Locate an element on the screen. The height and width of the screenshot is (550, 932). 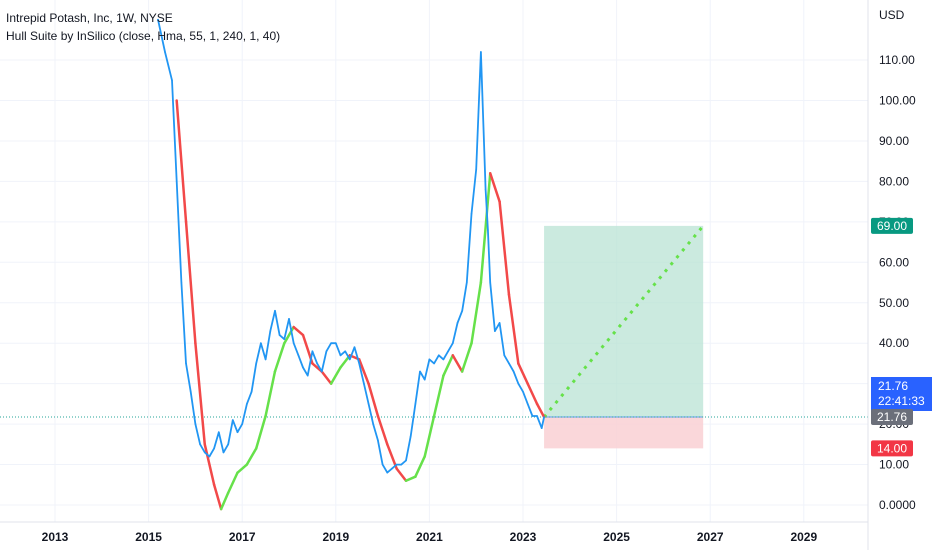
loss-zone is located at coordinates (624, 432).